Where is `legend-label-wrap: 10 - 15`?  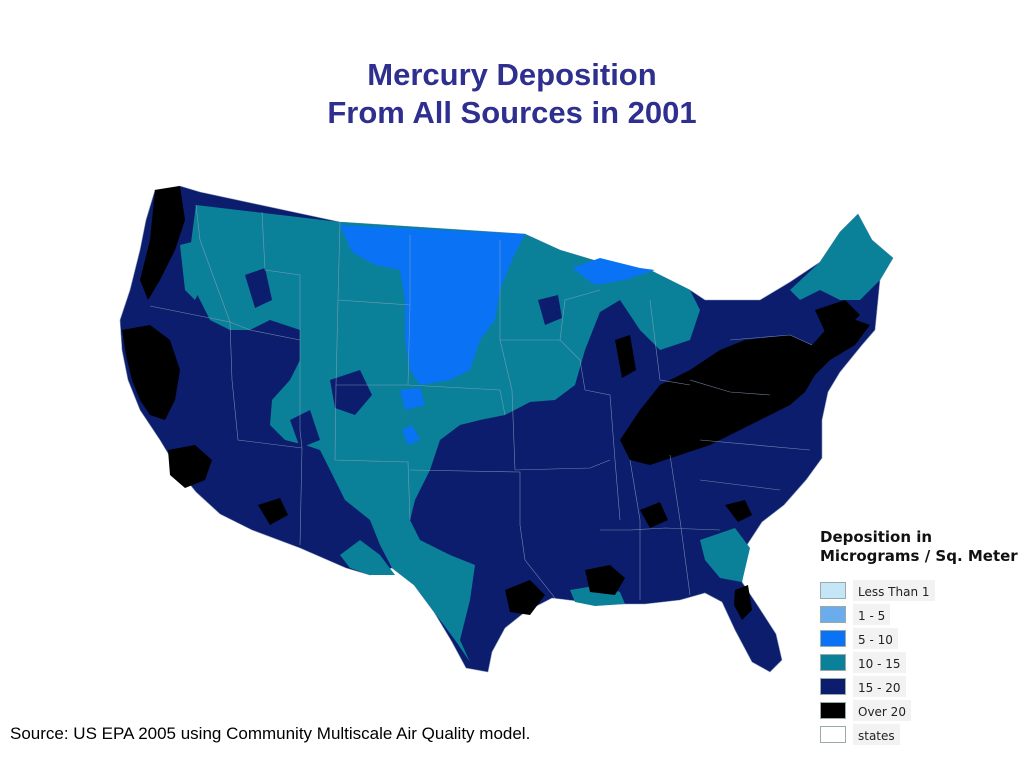 legend-label-wrap: 10 - 15 is located at coordinates (879, 662).